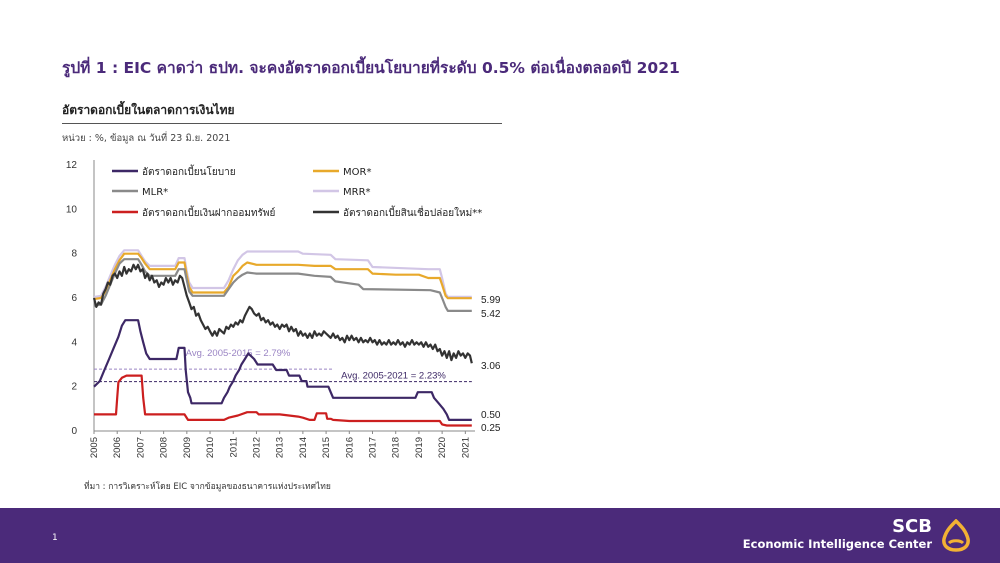  I want to click on footer-bar: 1 SCB Economic Intelligence Center, so click(500, 535).